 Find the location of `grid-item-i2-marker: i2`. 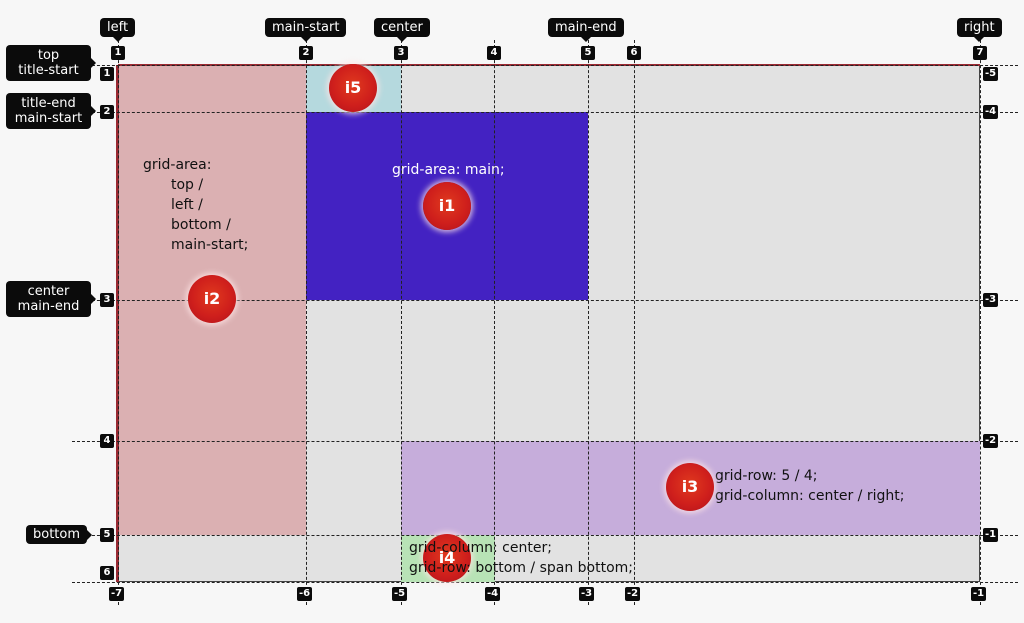

grid-item-i2-marker: i2 is located at coordinates (212, 299).